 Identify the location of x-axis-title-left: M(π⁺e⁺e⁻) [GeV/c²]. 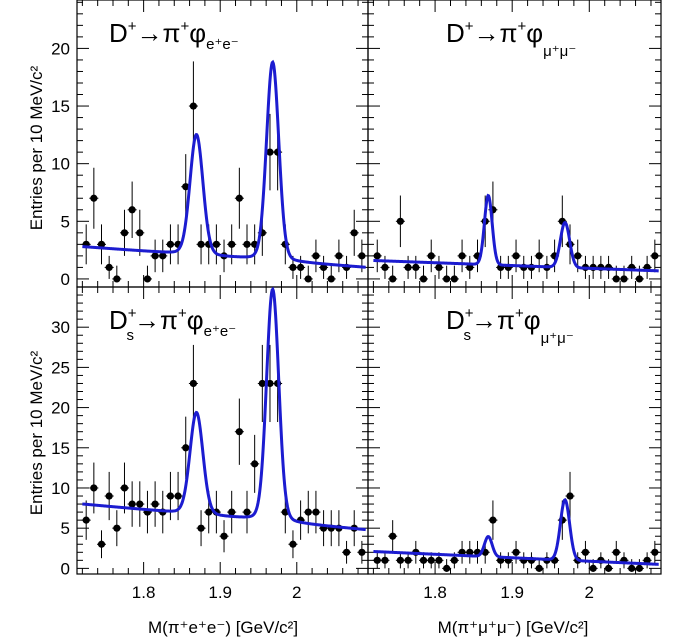
(223, 627).